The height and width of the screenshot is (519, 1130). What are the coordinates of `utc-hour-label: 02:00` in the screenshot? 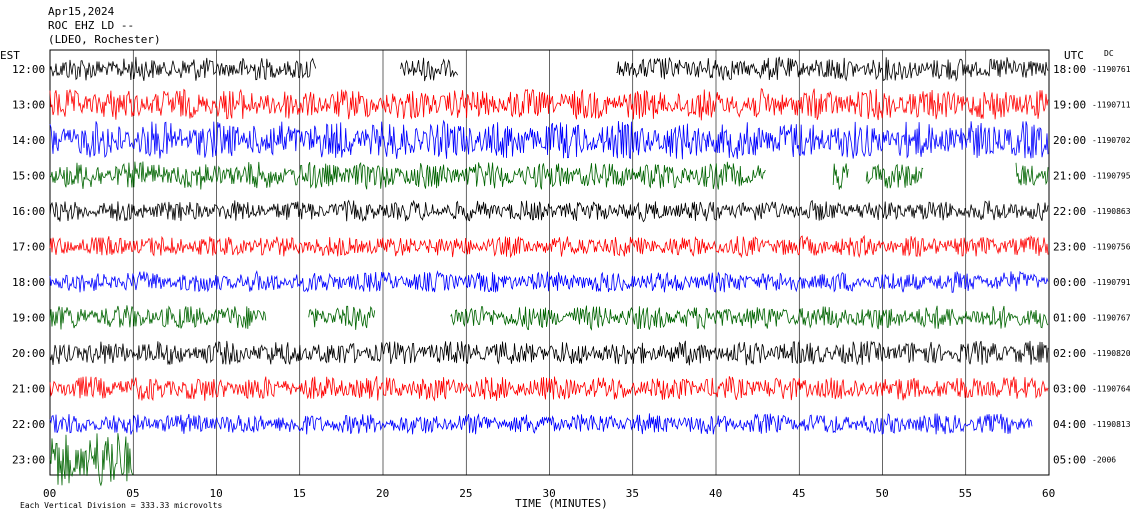 It's located at (1069, 353).